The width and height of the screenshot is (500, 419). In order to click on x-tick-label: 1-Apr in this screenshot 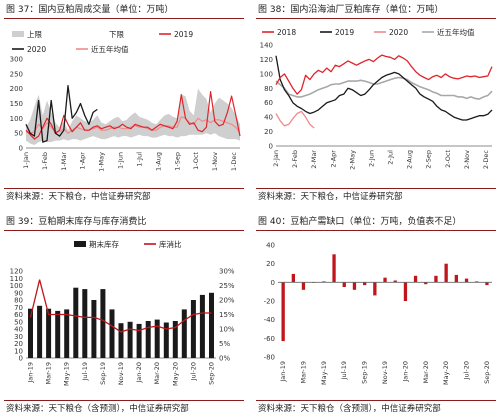, I will do `click(83, 161)`.